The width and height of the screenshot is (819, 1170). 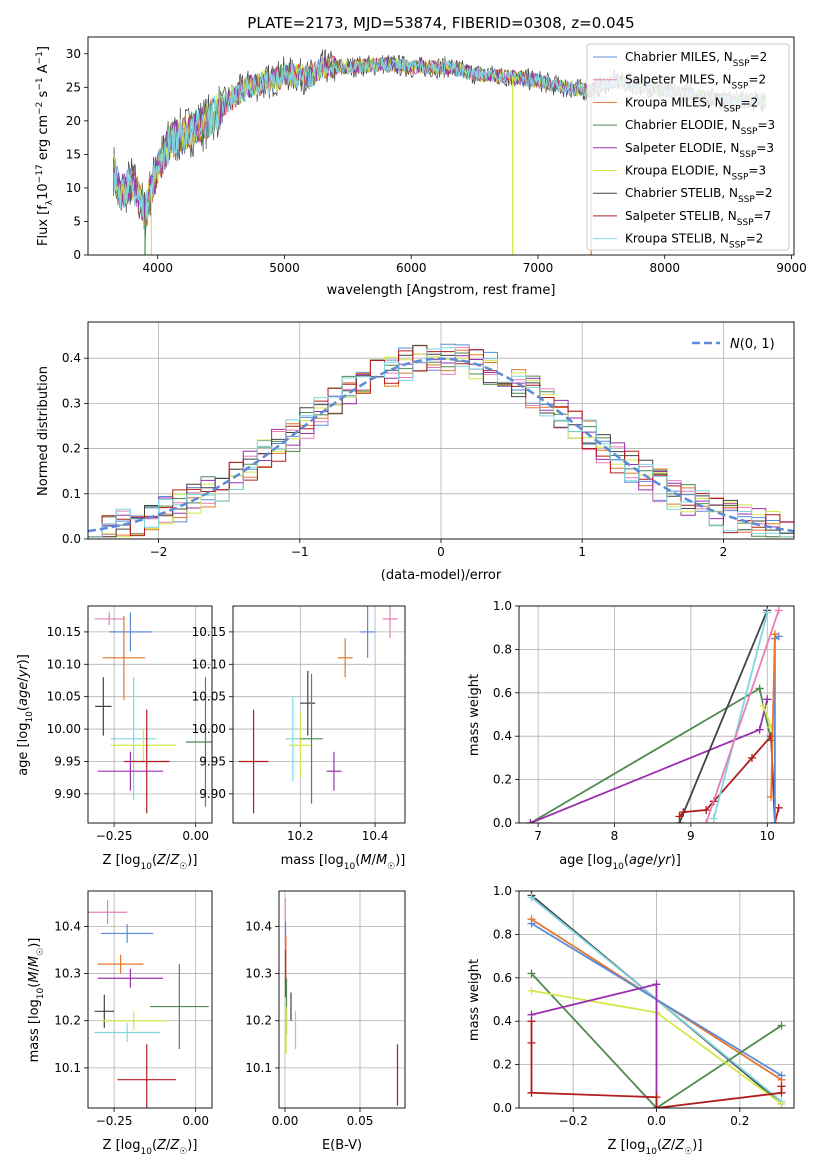 What do you see at coordinates (43, 225) in the screenshot?
I see `label-part: Flux [f` at bounding box center [43, 225].